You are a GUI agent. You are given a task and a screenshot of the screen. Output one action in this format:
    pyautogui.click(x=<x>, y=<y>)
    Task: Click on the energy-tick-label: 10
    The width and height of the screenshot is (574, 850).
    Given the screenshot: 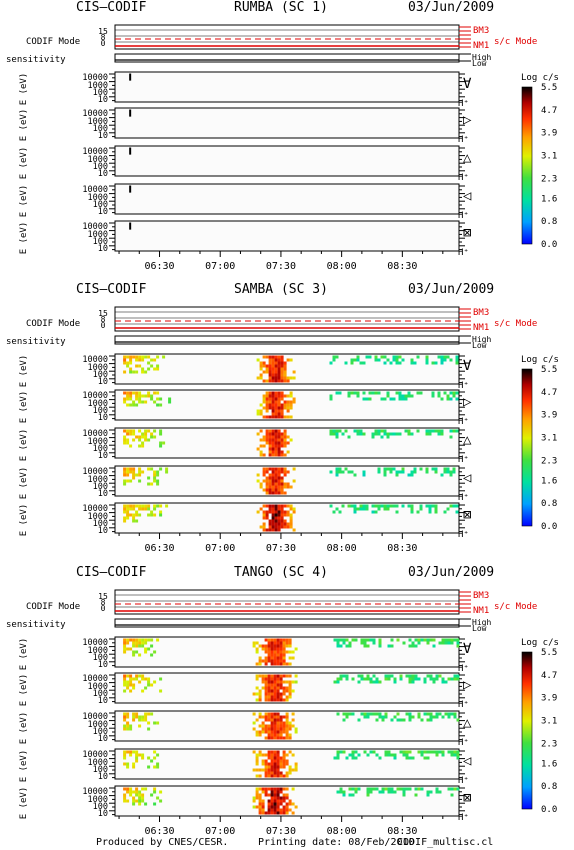 What is the action you would take?
    pyautogui.click(x=103, y=382)
    